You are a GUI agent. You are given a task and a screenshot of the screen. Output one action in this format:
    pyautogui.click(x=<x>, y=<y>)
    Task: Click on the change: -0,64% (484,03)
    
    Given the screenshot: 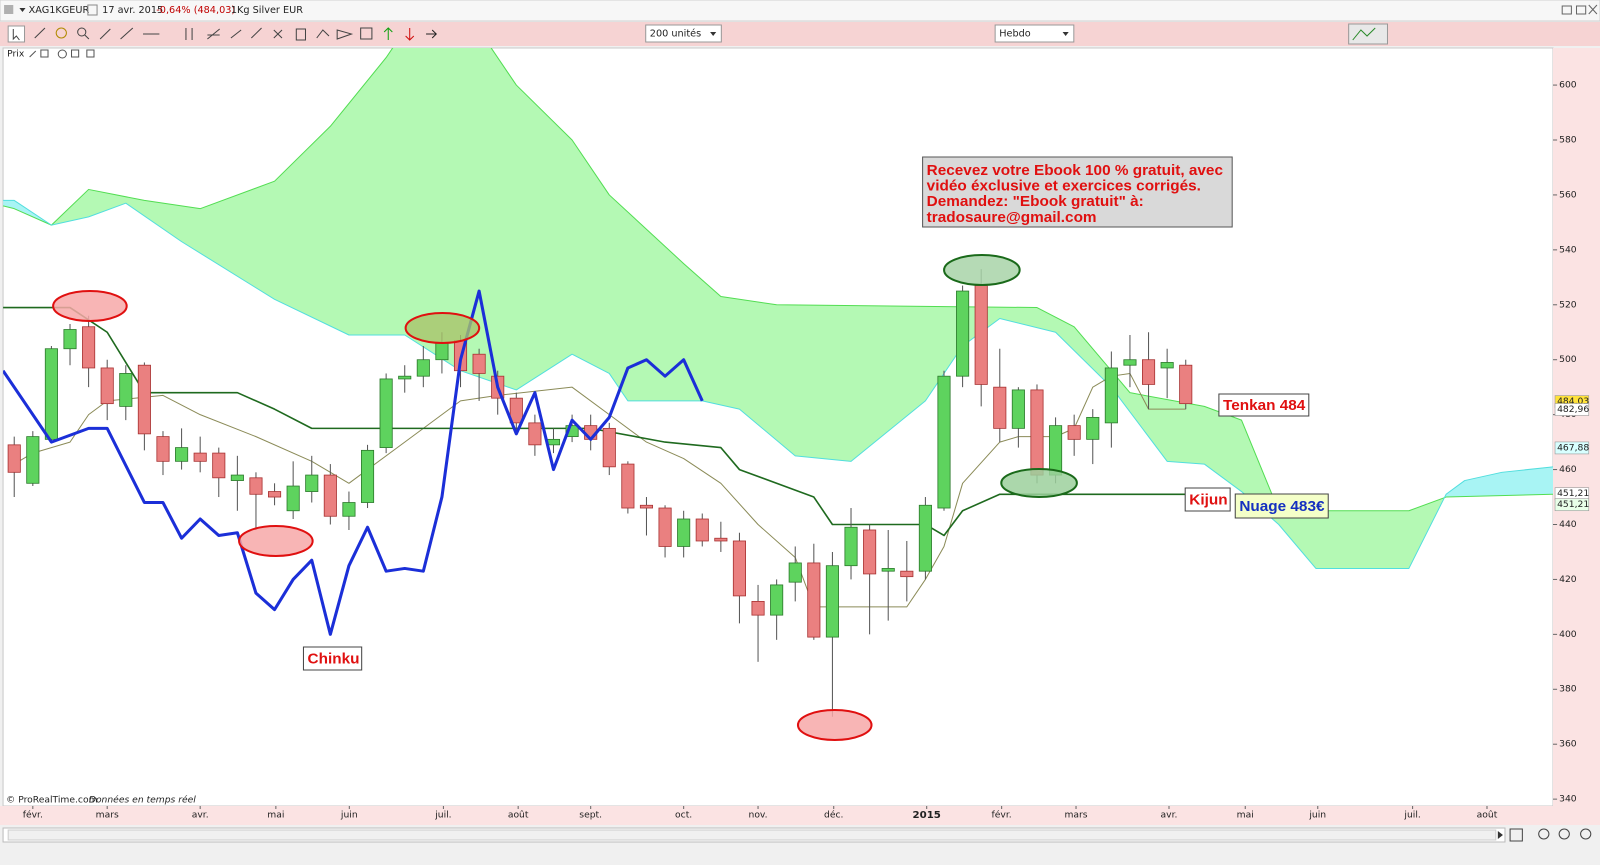 What is the action you would take?
    pyautogui.click(x=195, y=10)
    